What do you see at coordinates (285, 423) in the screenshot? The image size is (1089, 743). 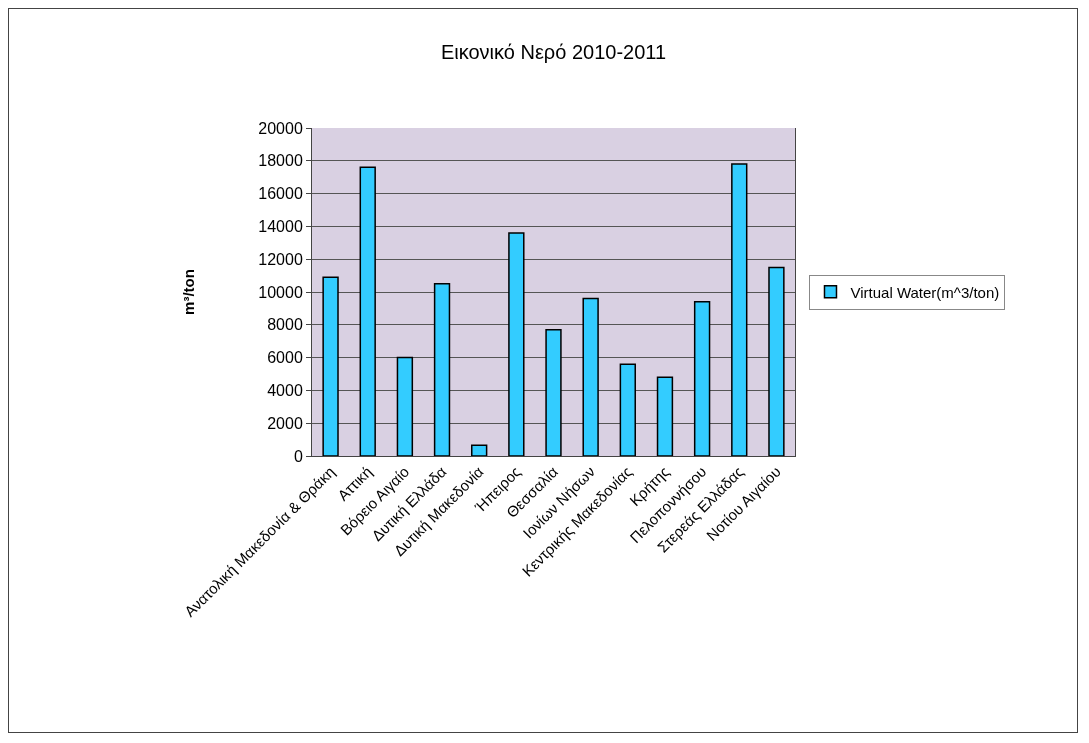 I see `y-tick-label: 2000` at bounding box center [285, 423].